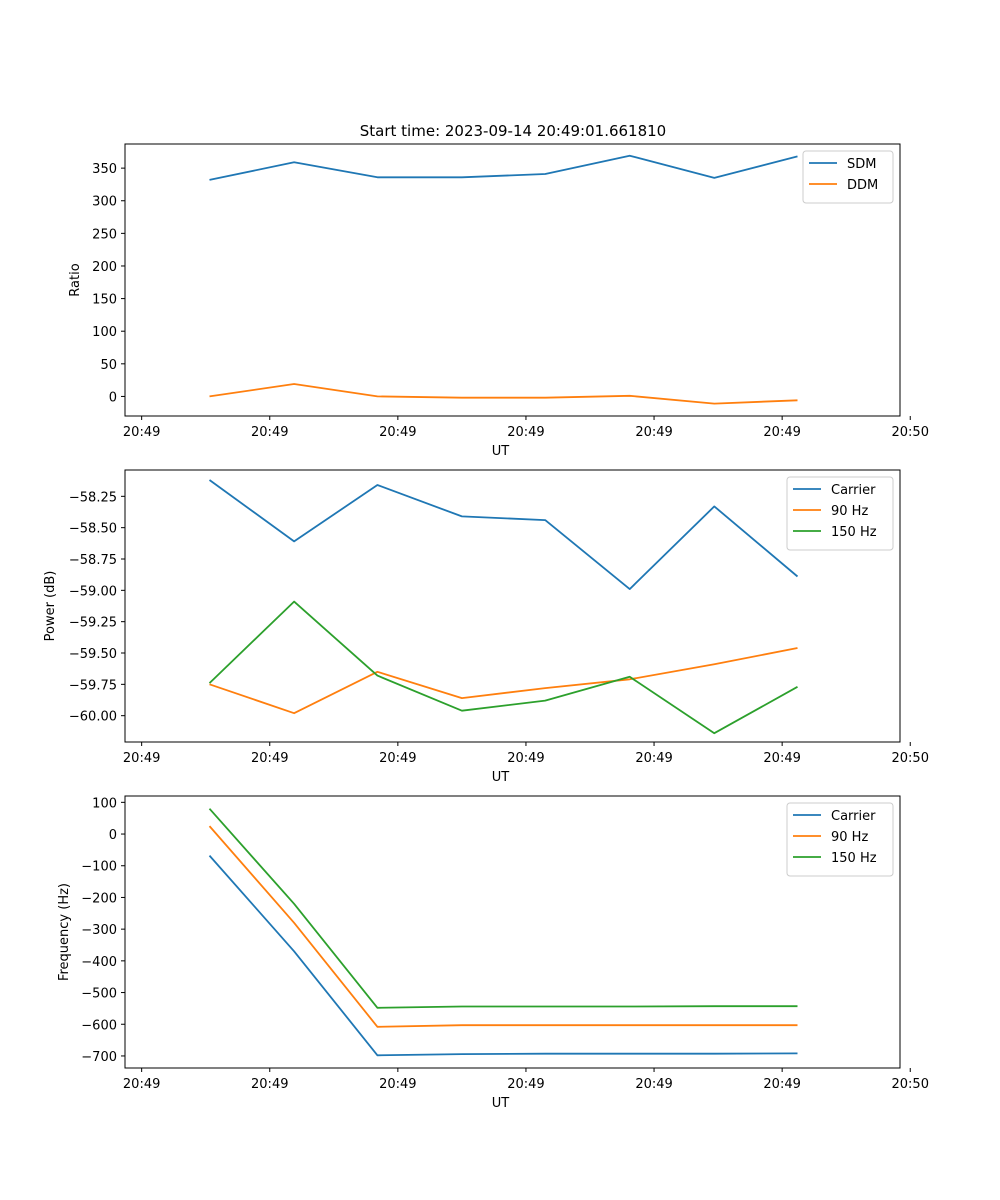 The width and height of the screenshot is (1000, 1200). I want to click on y-tick-label: −58.50, so click(93, 529).